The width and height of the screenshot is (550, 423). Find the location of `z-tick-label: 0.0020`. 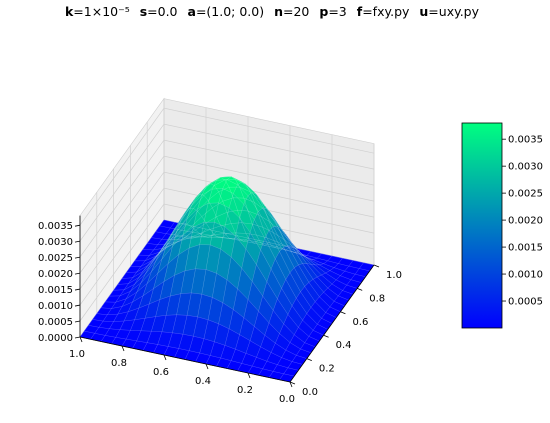

z-tick-label: 0.0020 is located at coordinates (55, 274).